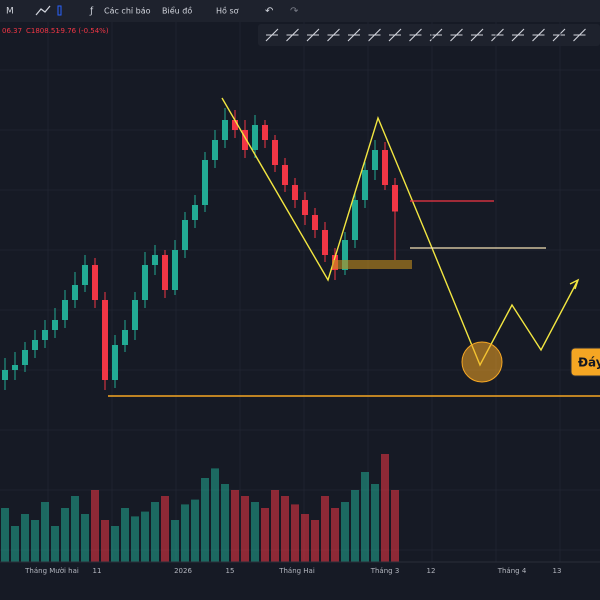 This screenshot has height=600, width=600. I want to click on chart-button: Biểu đồ, so click(177, 11).